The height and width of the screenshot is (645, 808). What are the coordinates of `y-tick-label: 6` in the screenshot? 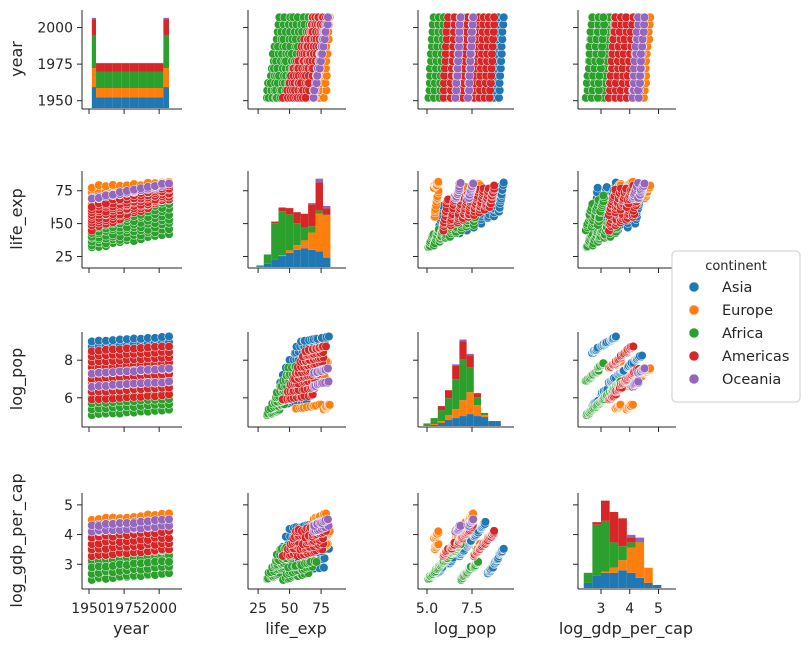 It's located at (68, 399).